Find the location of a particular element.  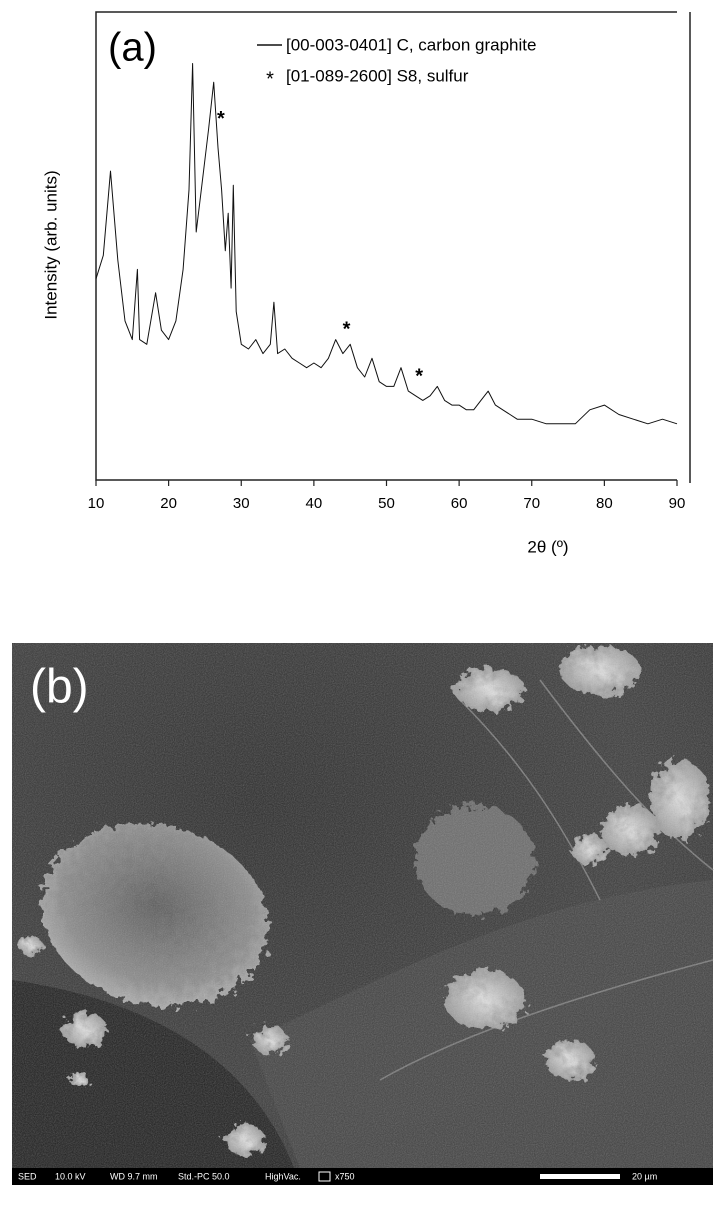

x-tick-label: 20 is located at coordinates (168, 503).